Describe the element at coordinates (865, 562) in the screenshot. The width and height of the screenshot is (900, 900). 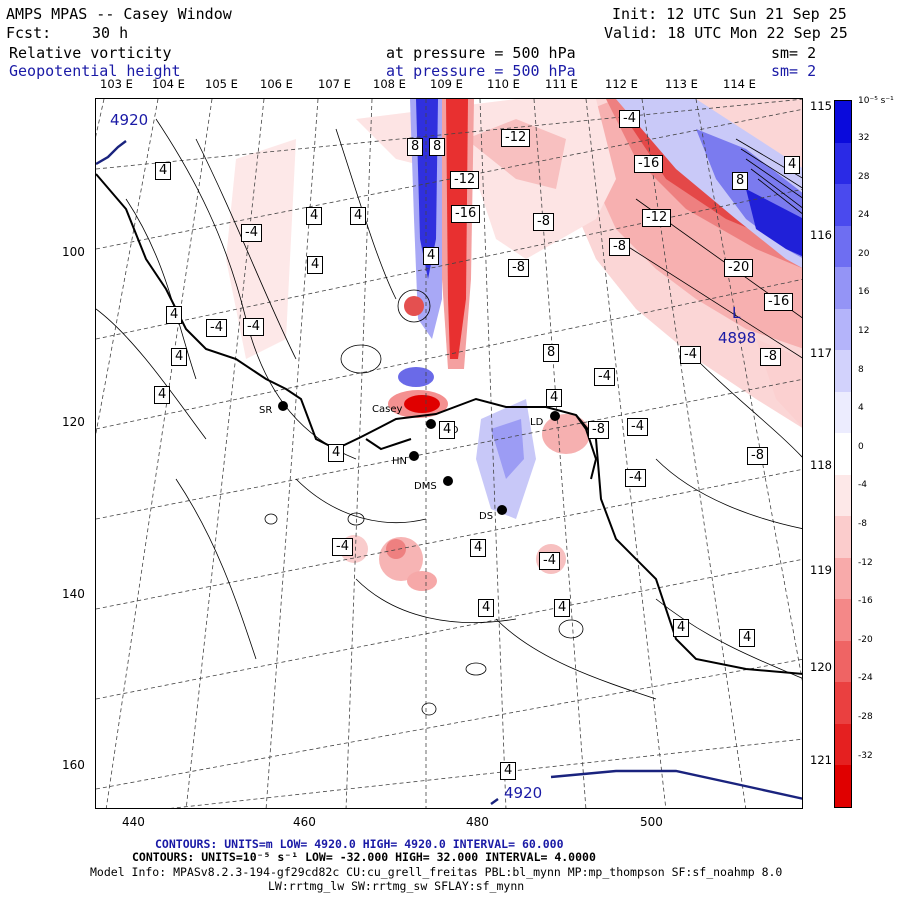
I see `colorbar-label: -12` at that location.